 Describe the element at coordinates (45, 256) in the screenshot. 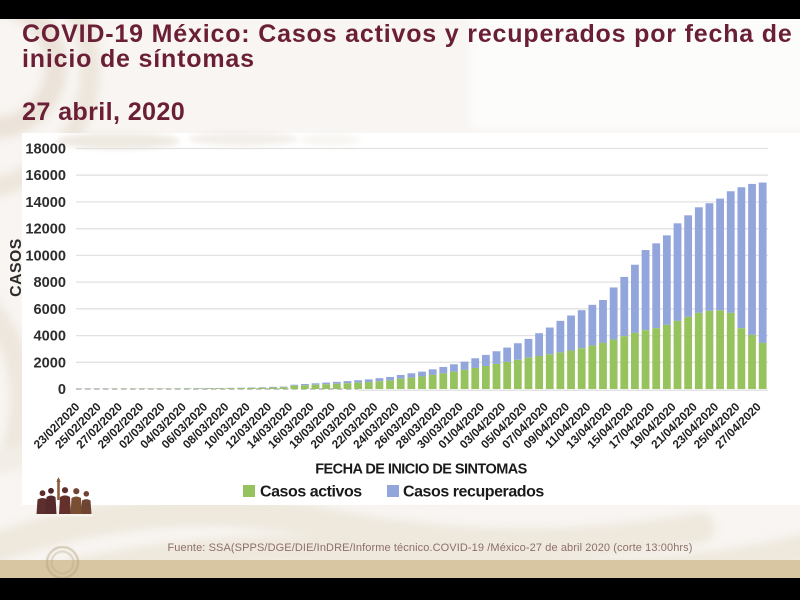

I see `svg-text: 10000` at that location.